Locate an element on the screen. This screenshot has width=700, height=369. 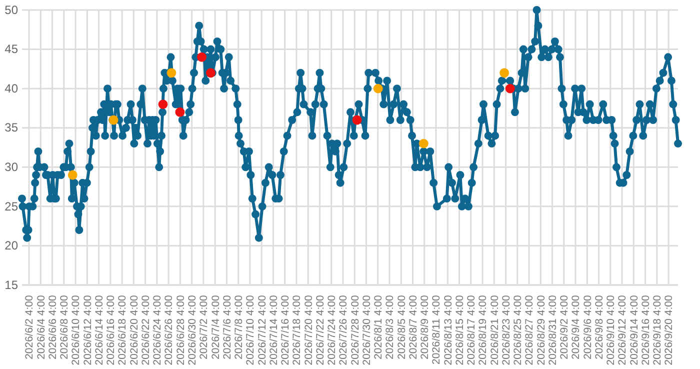
y-tick-label: 25 is located at coordinates (11, 206).